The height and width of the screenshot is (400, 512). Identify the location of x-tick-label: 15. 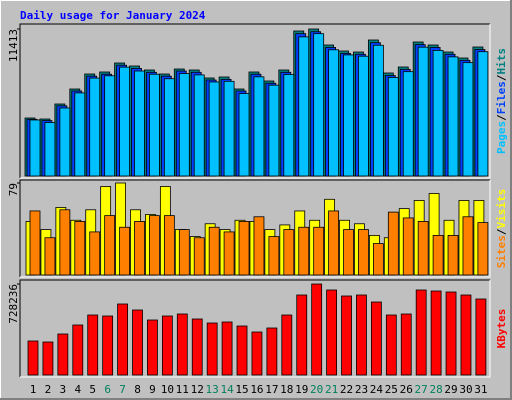
(241, 389).